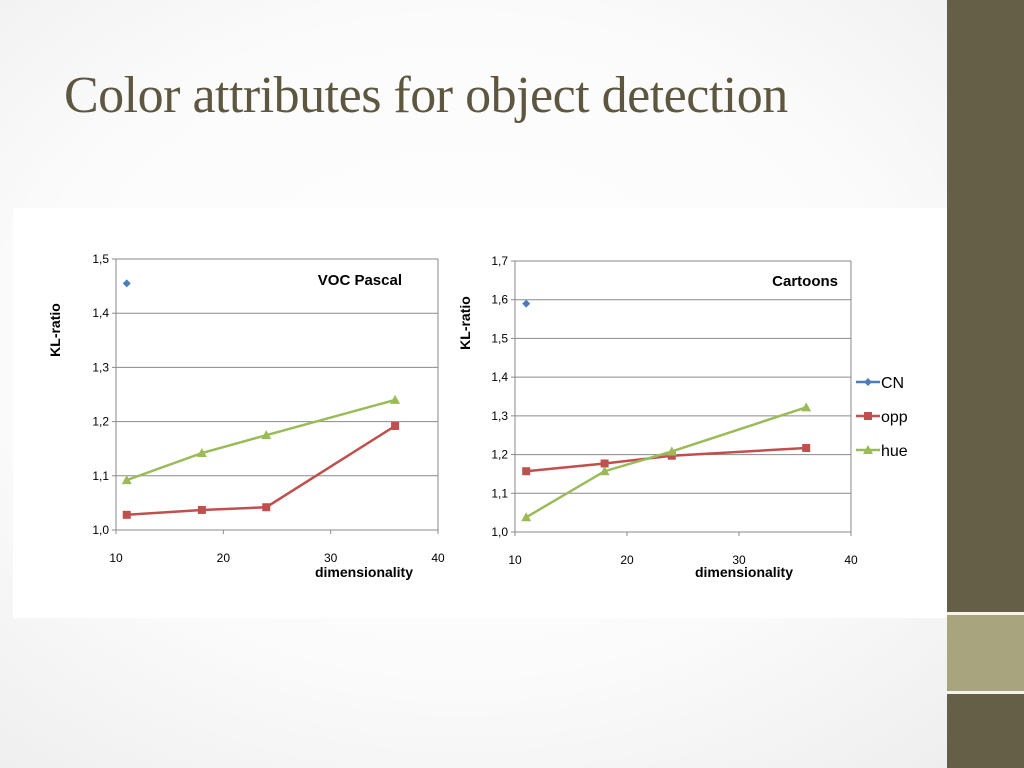  Describe the element at coordinates (868, 449) in the screenshot. I see `legend-hue-marker` at that location.